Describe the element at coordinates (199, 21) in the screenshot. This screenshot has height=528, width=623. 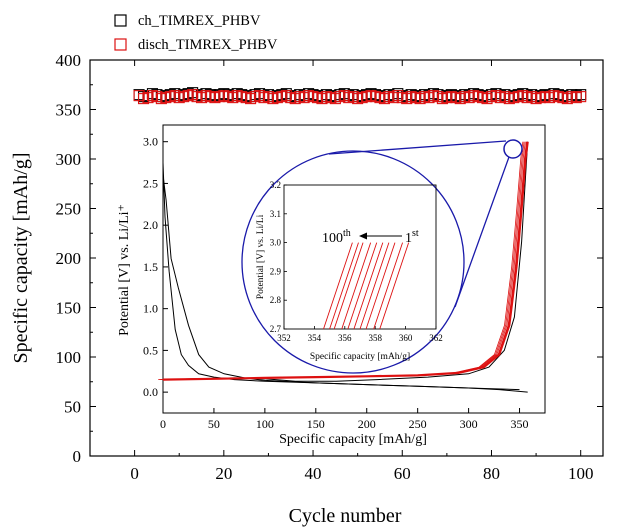
I see `legend-label-ch: ch_TIMREX_PHBV` at that location.